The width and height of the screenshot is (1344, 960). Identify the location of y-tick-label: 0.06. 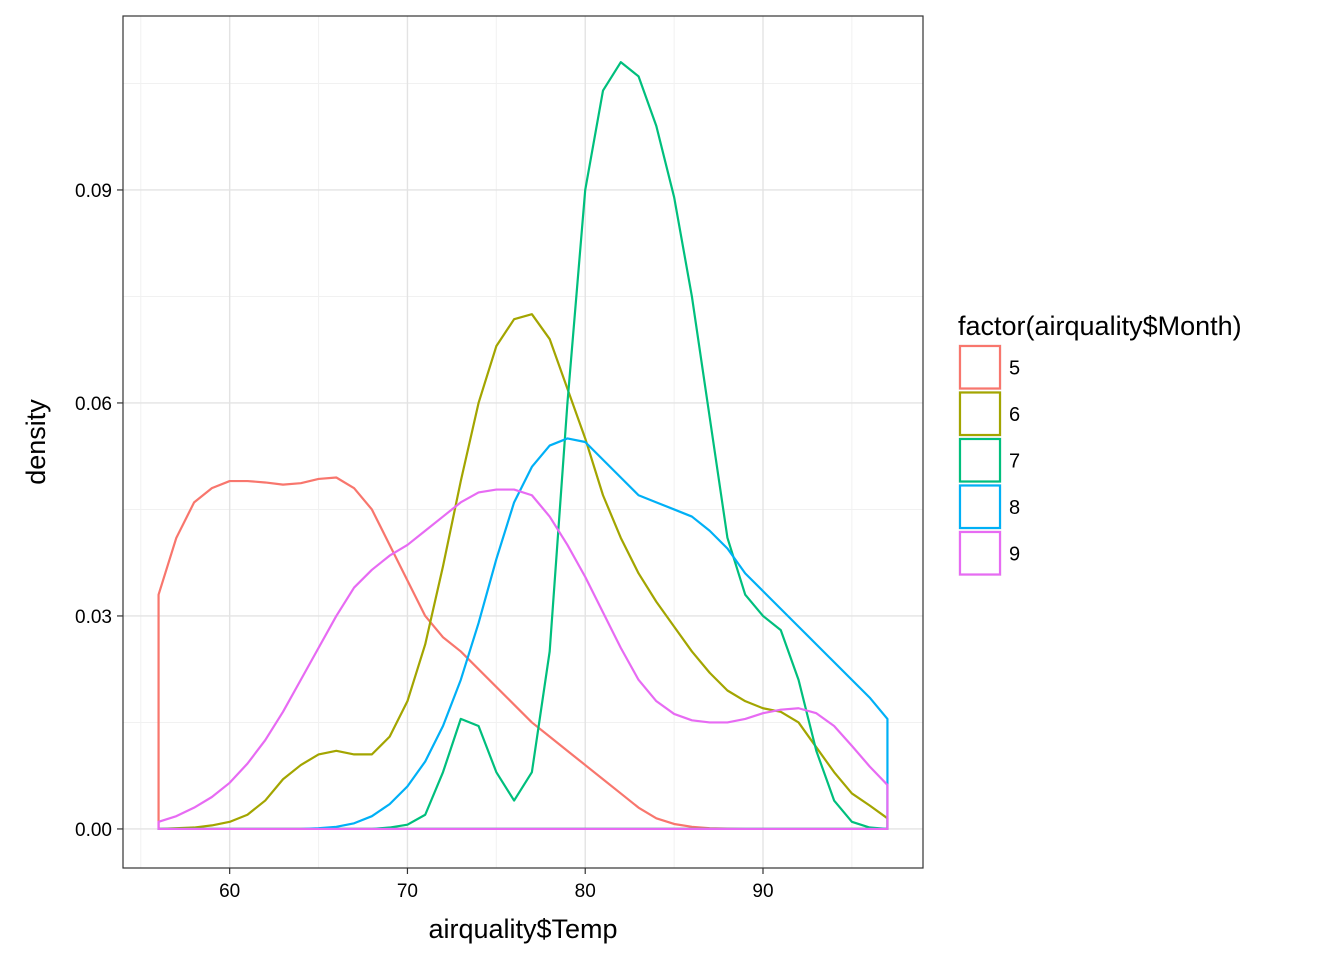
(93, 404).